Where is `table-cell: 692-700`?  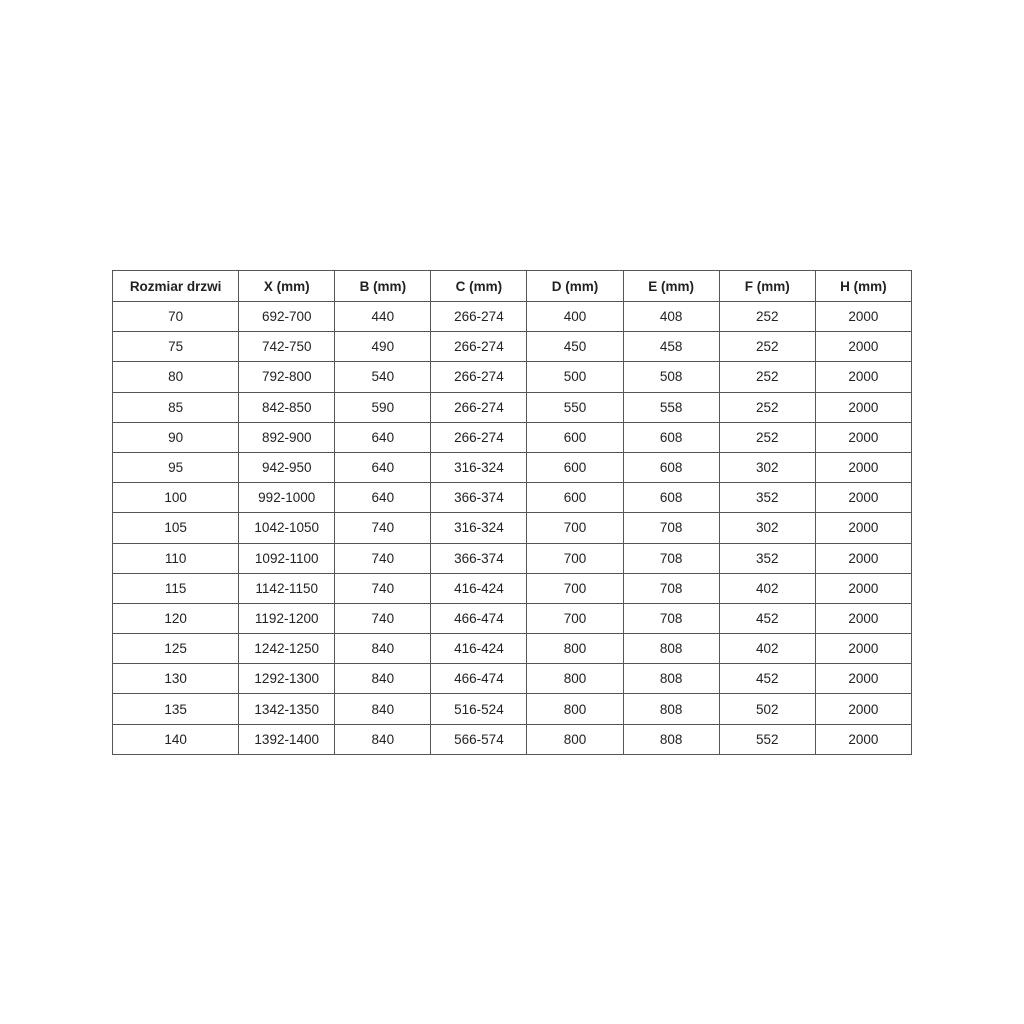
table-cell: 692-700 is located at coordinates (287, 316).